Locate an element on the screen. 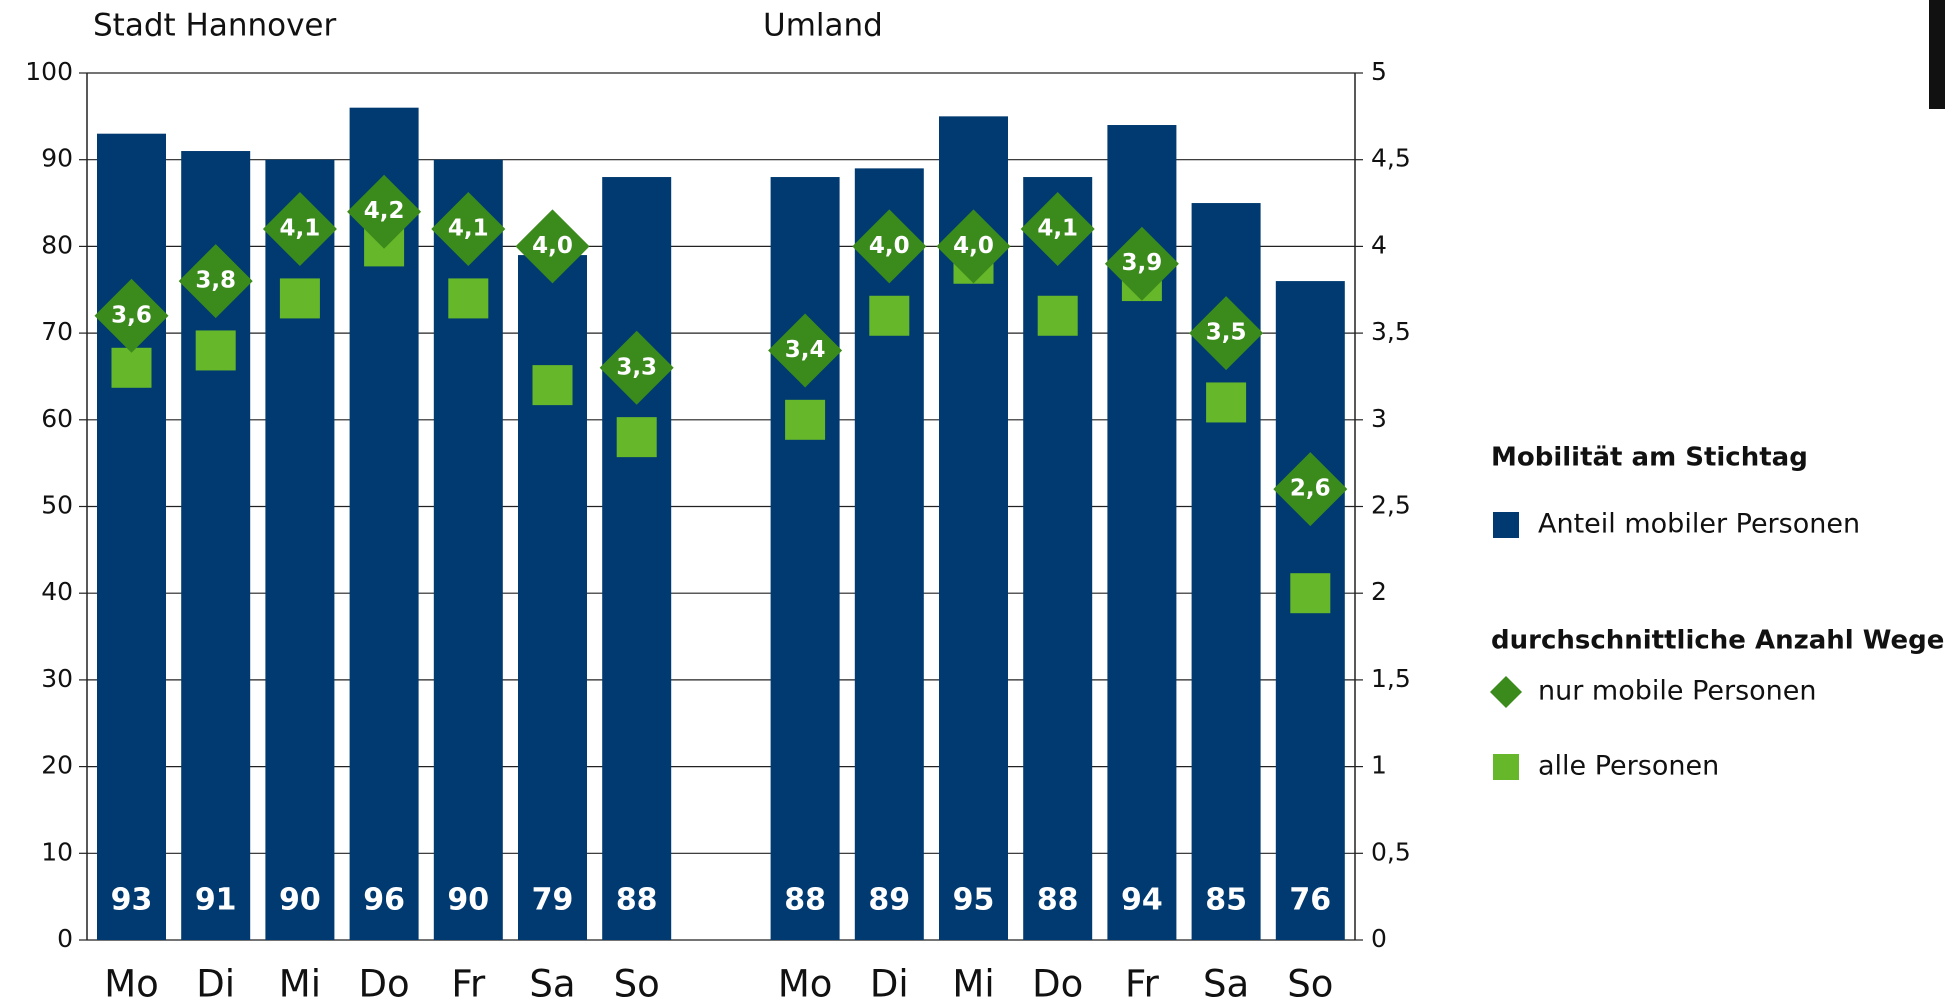 This screenshot has height=1004, width=1945. y-tick-label: 60 is located at coordinates (57, 418).